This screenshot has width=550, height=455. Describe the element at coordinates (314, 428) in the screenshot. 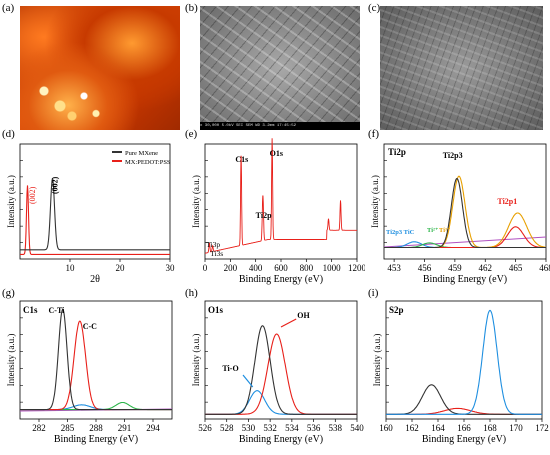

I see `x-tick-label: 536` at that location.